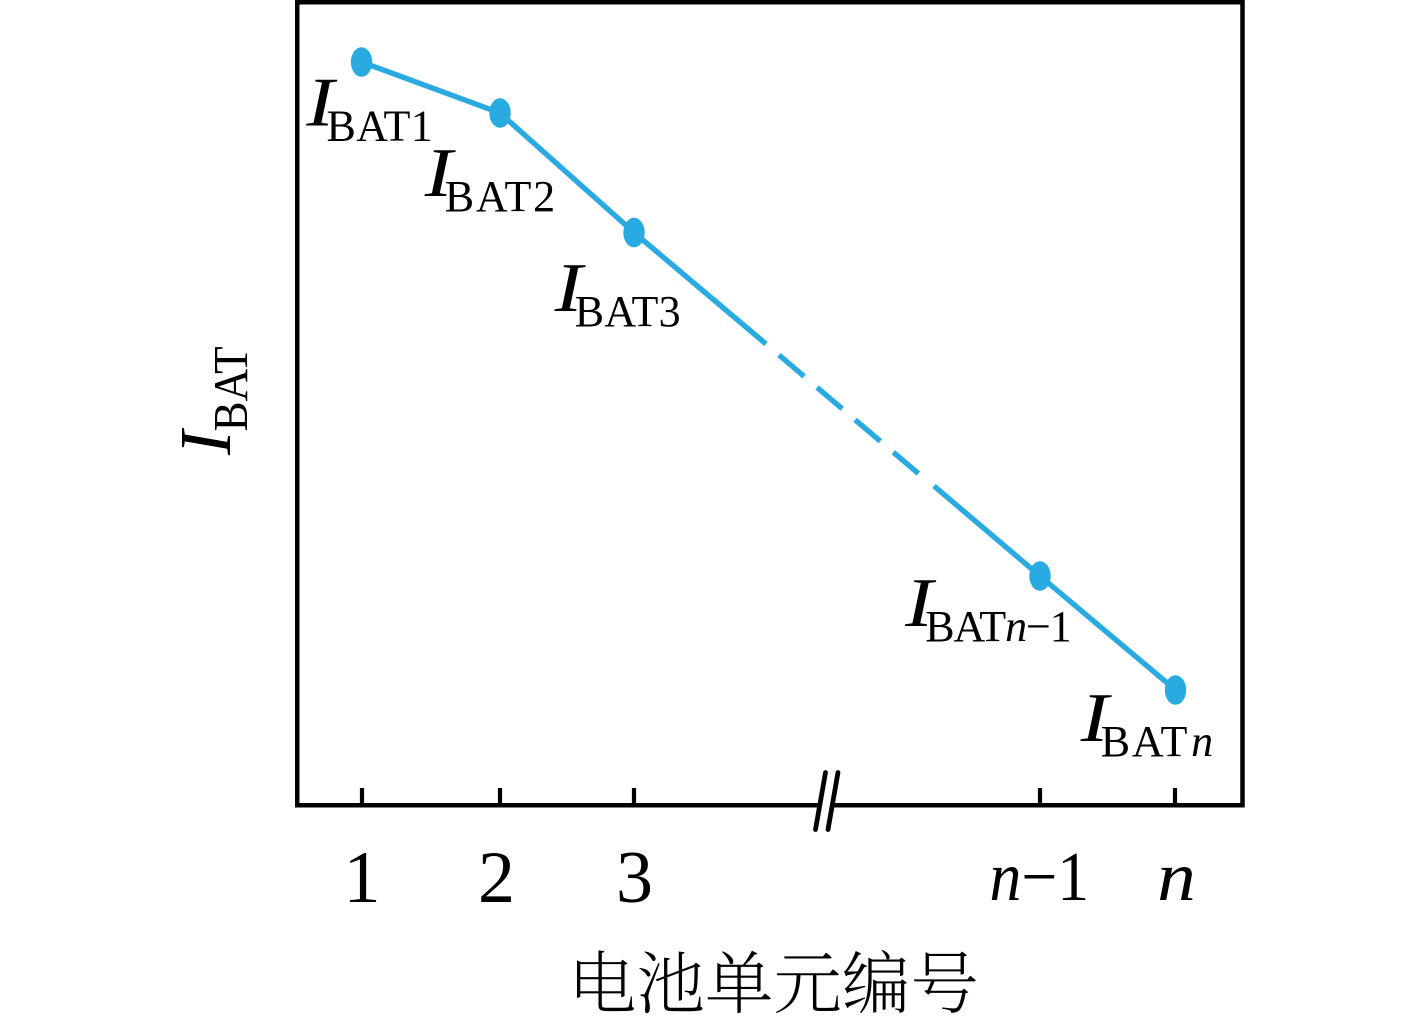  Describe the element at coordinates (1040, 877) in the screenshot. I see `svg-text: n−1` at that location.